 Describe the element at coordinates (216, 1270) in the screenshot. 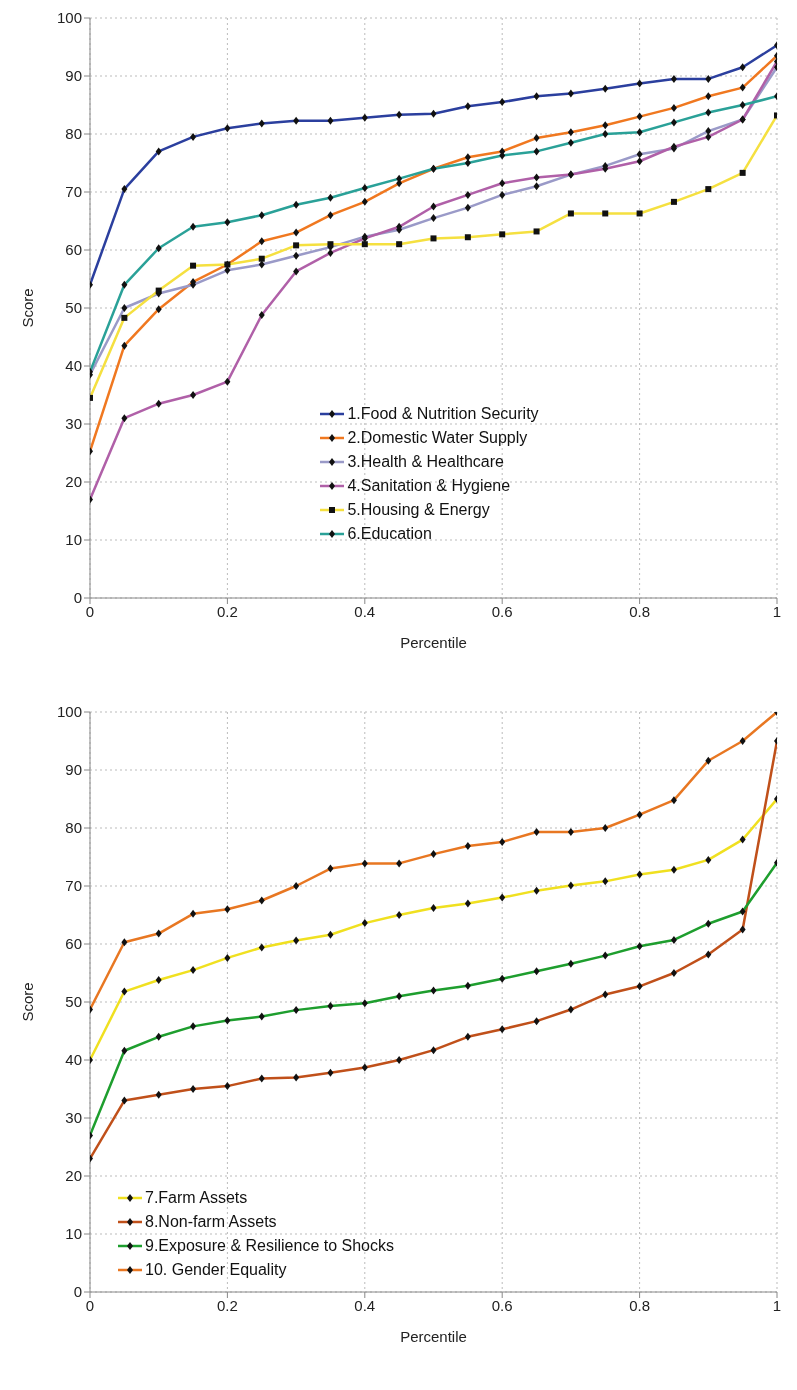

I see `legend-label: 10. Gender Equality` at that location.